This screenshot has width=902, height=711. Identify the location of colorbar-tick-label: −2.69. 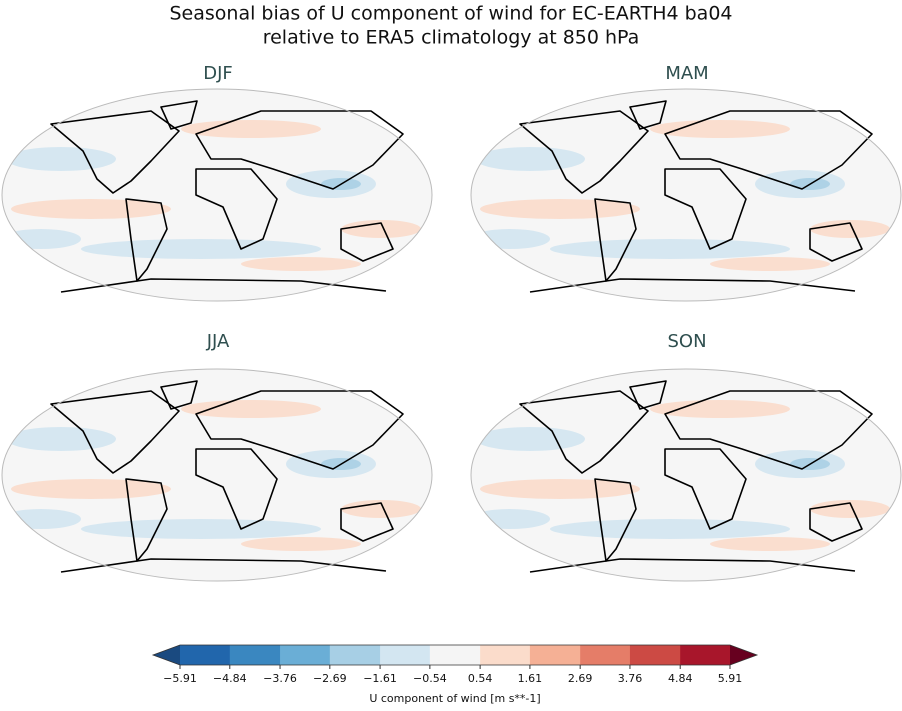
(330, 678).